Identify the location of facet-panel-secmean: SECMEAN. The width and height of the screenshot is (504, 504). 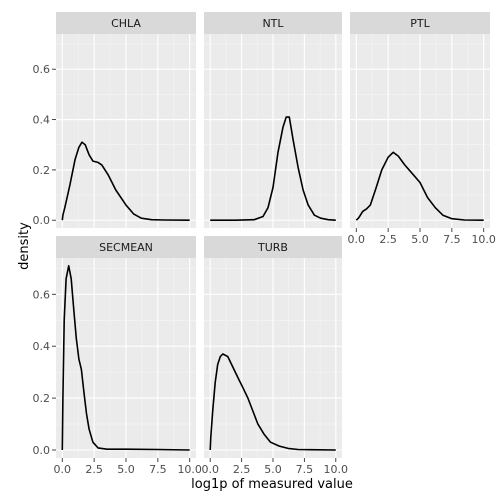
(126, 347).